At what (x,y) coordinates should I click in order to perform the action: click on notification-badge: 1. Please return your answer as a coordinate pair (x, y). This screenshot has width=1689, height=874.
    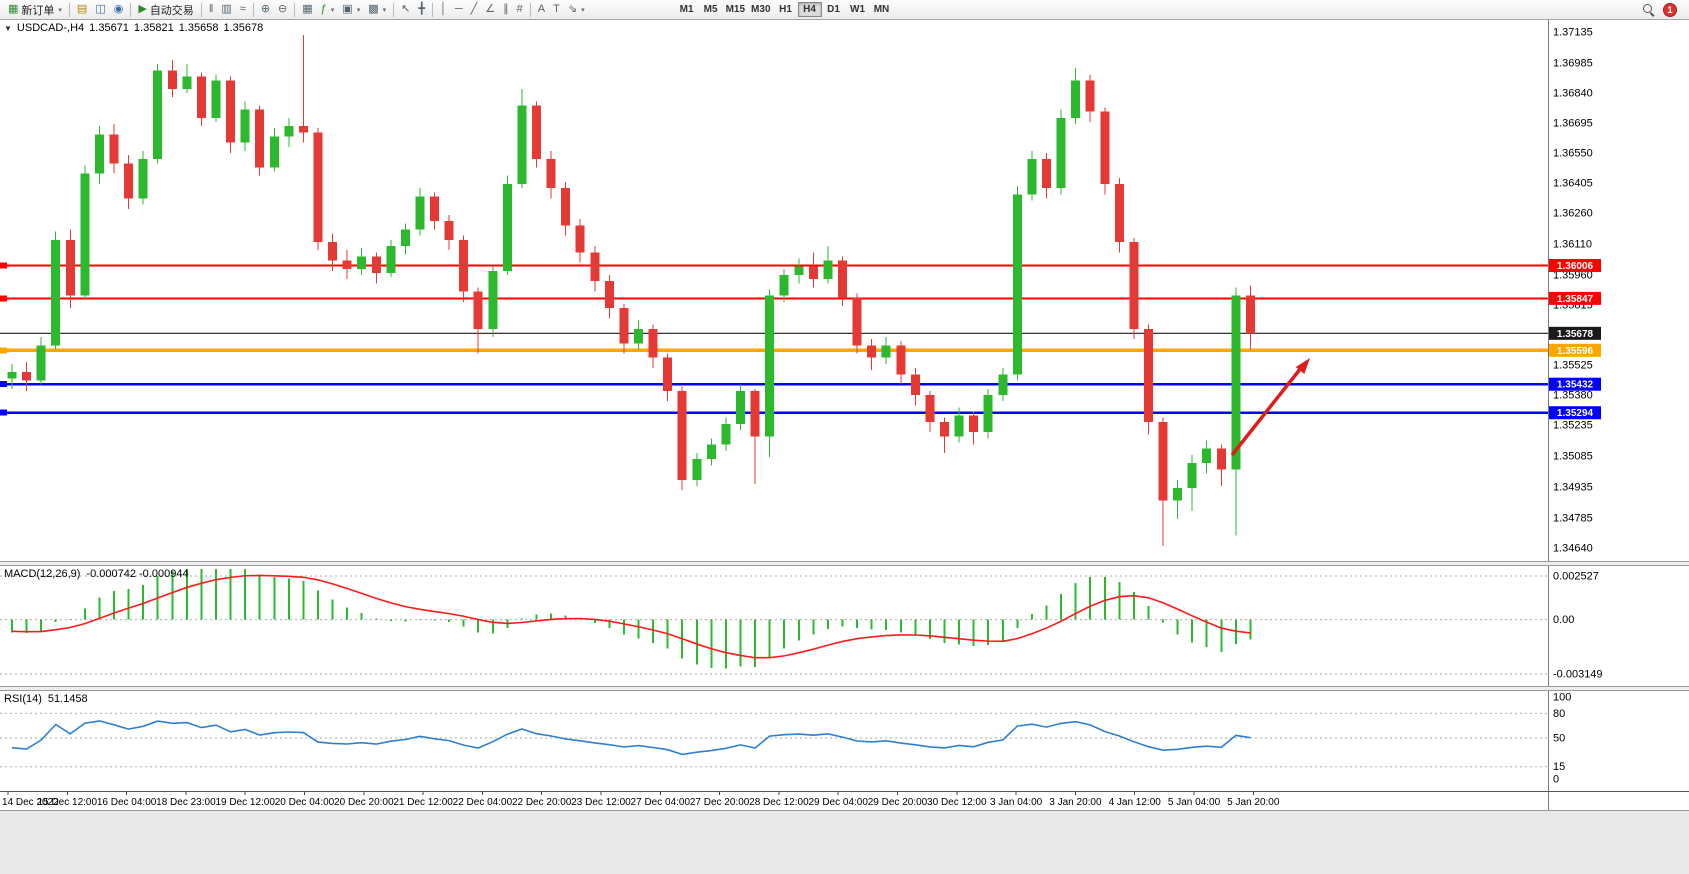
    Looking at the image, I should click on (1670, 9).